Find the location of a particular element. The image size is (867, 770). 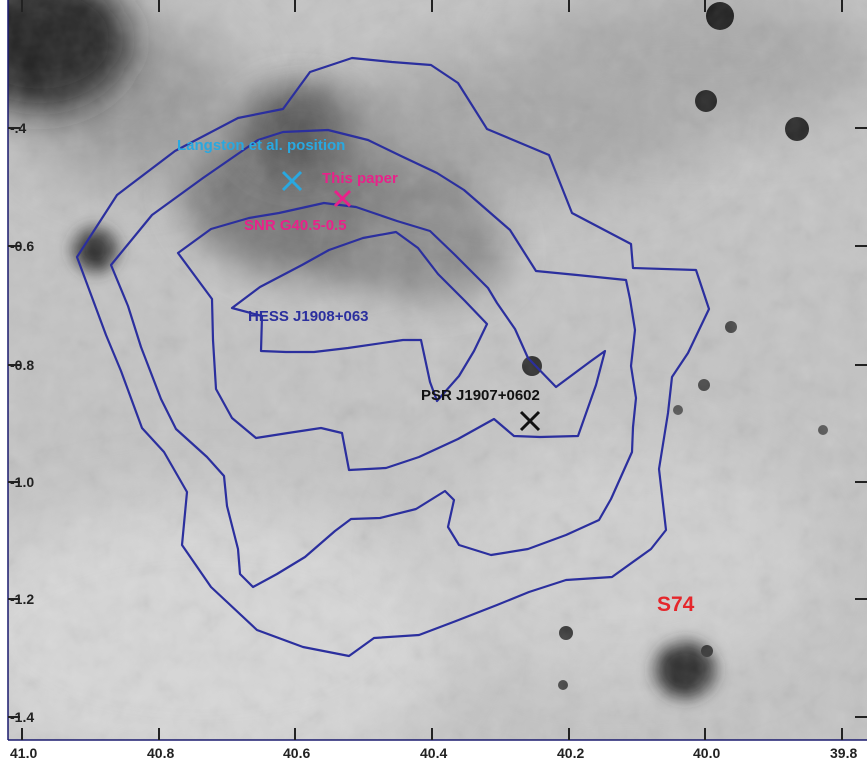

s74-label: S74 is located at coordinates (676, 604).